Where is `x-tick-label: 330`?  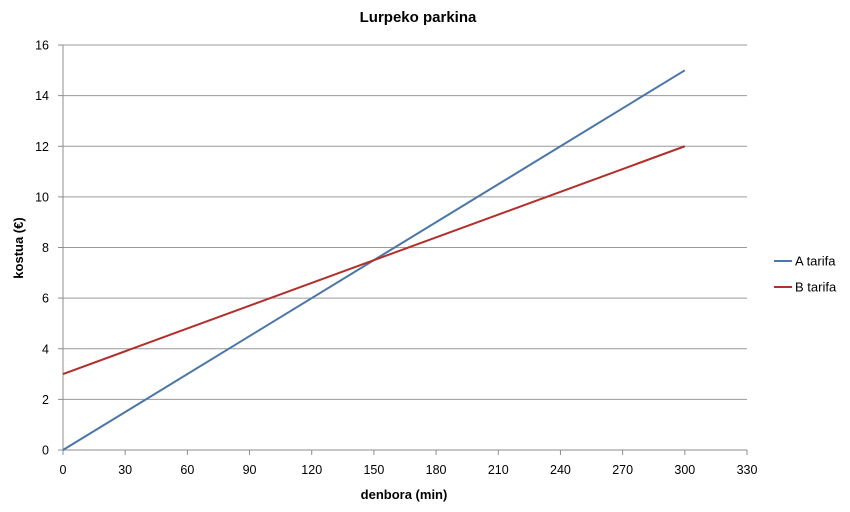
x-tick-label: 330 is located at coordinates (747, 470).